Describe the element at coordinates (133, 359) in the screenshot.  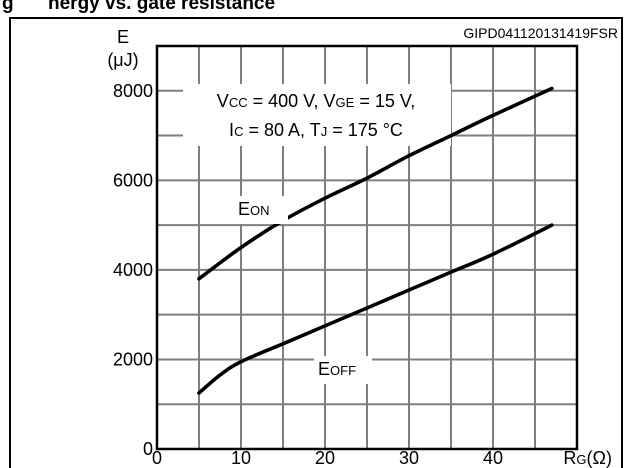
I see `y-tick-label: 2000` at that location.